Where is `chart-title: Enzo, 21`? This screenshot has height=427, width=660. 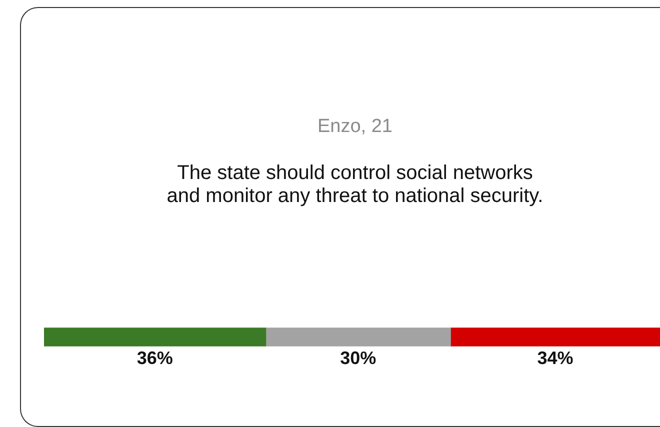 chart-title: Enzo, 21 is located at coordinates (355, 127).